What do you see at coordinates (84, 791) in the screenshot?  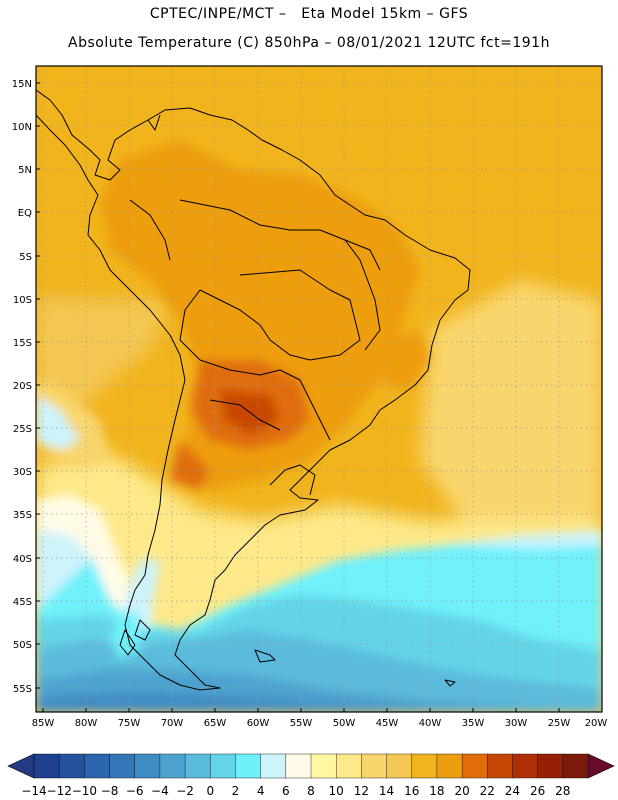 I see `colorbar-label: −10` at bounding box center [84, 791].